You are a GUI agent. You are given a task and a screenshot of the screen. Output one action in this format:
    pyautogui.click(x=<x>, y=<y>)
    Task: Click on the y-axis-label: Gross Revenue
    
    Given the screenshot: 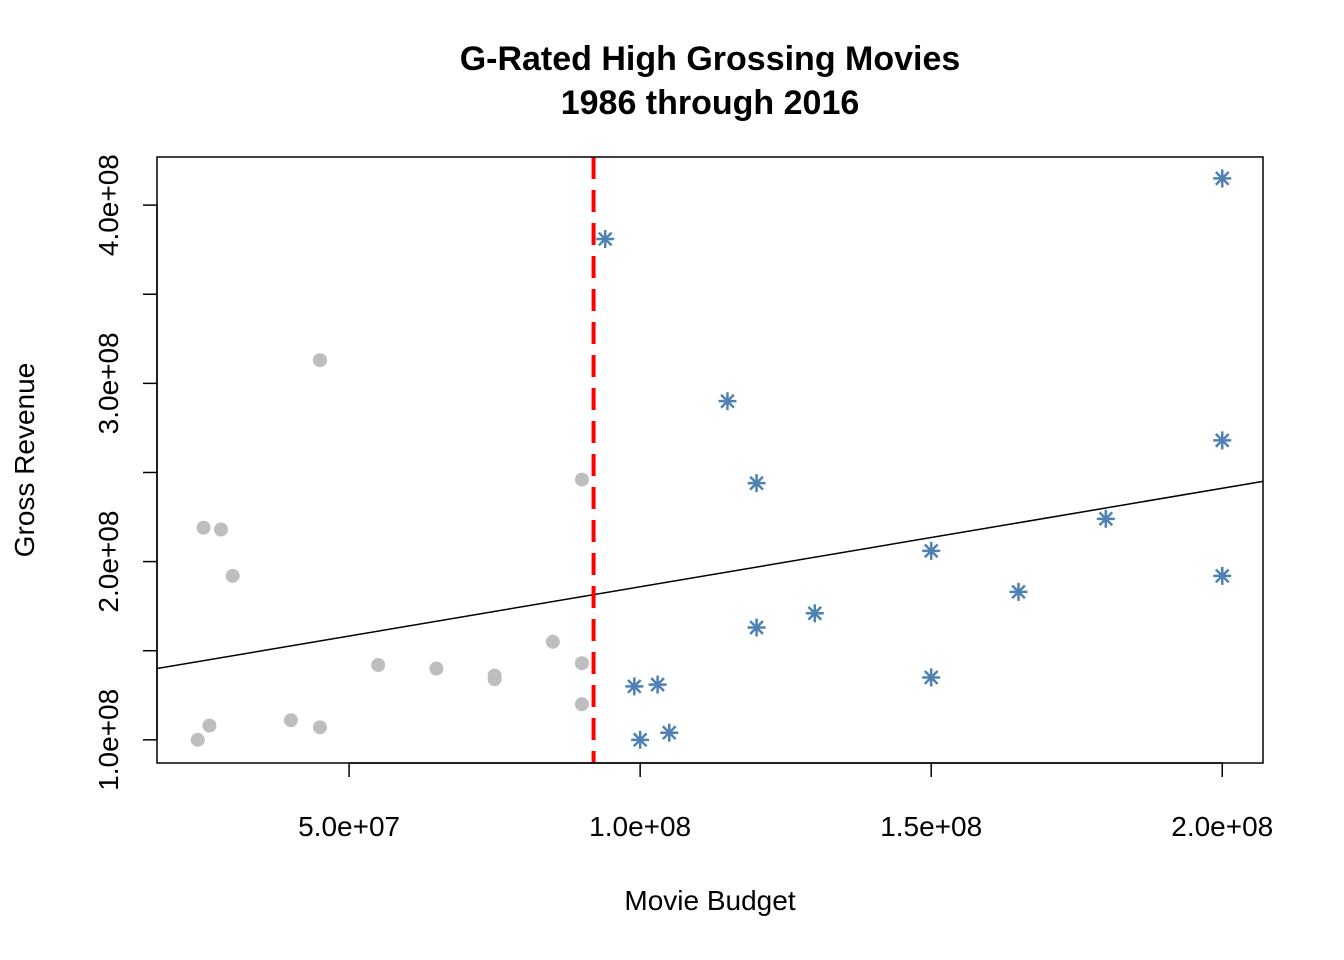 What is the action you would take?
    pyautogui.click(x=24, y=460)
    